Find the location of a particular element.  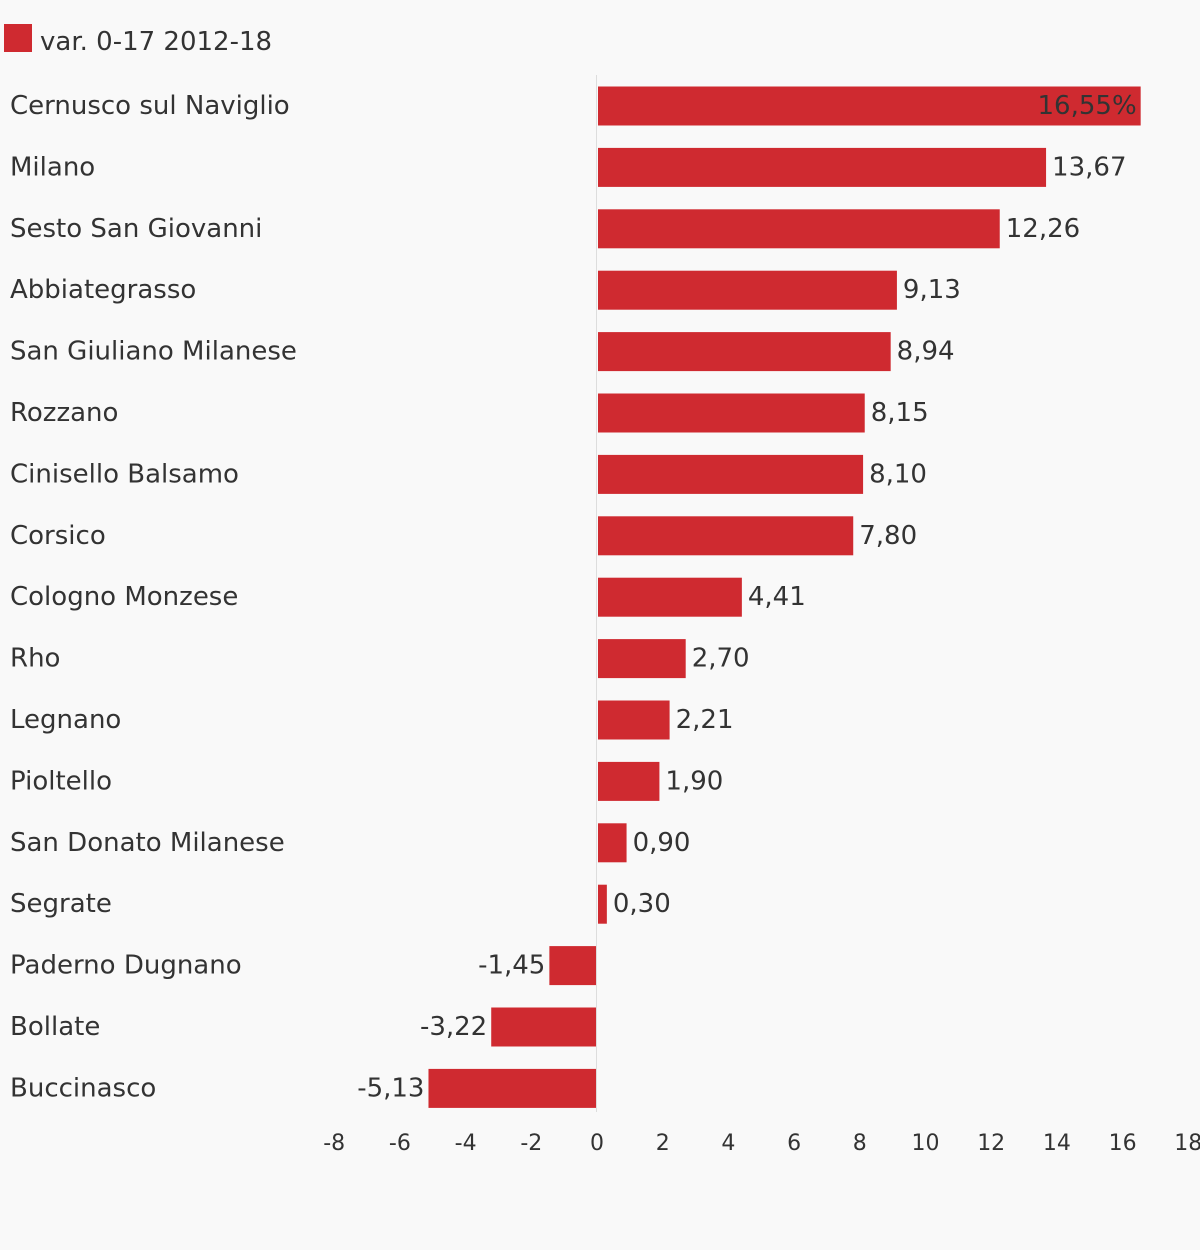

value-label: 8,10 is located at coordinates (898, 474).